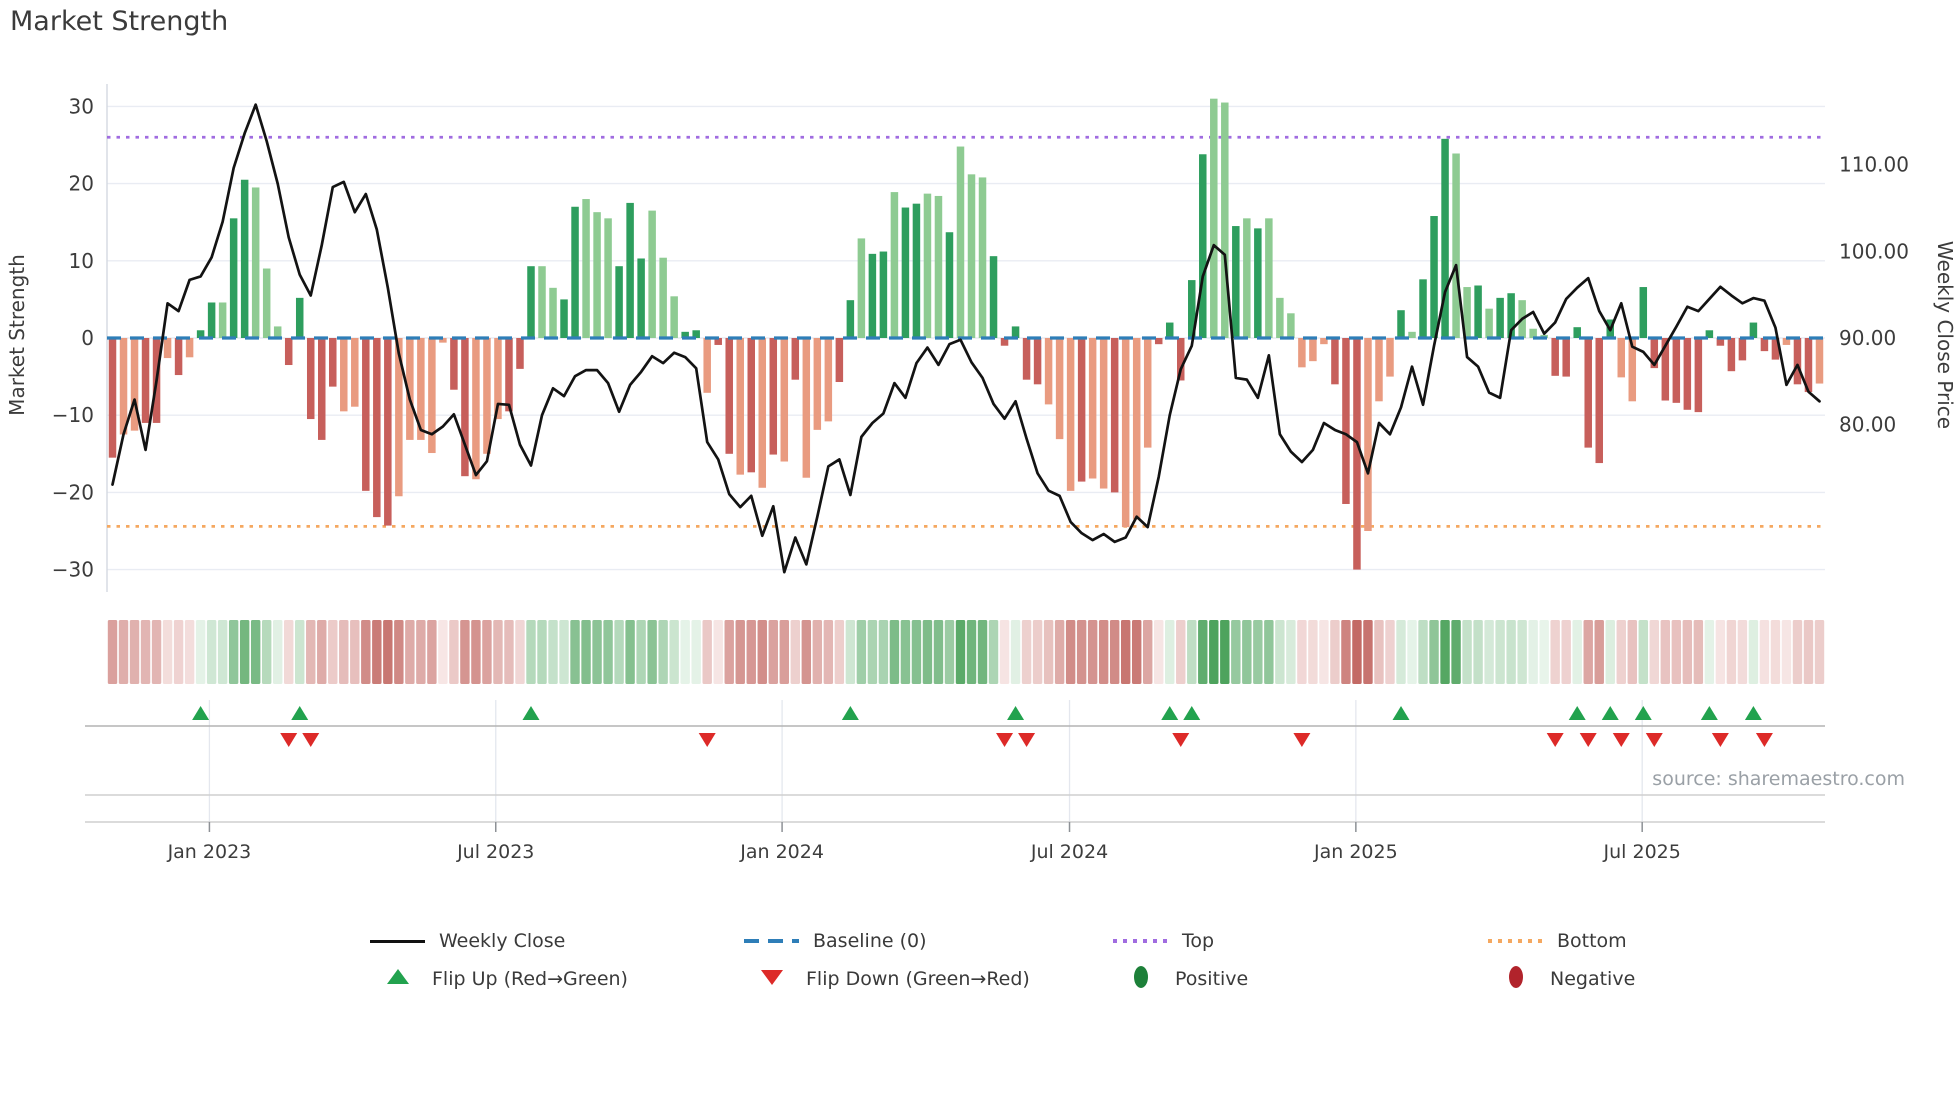 The height and width of the screenshot is (1102, 1960). Describe the element at coordinates (1198, 941) in the screenshot. I see `legend-label: Top` at that location.